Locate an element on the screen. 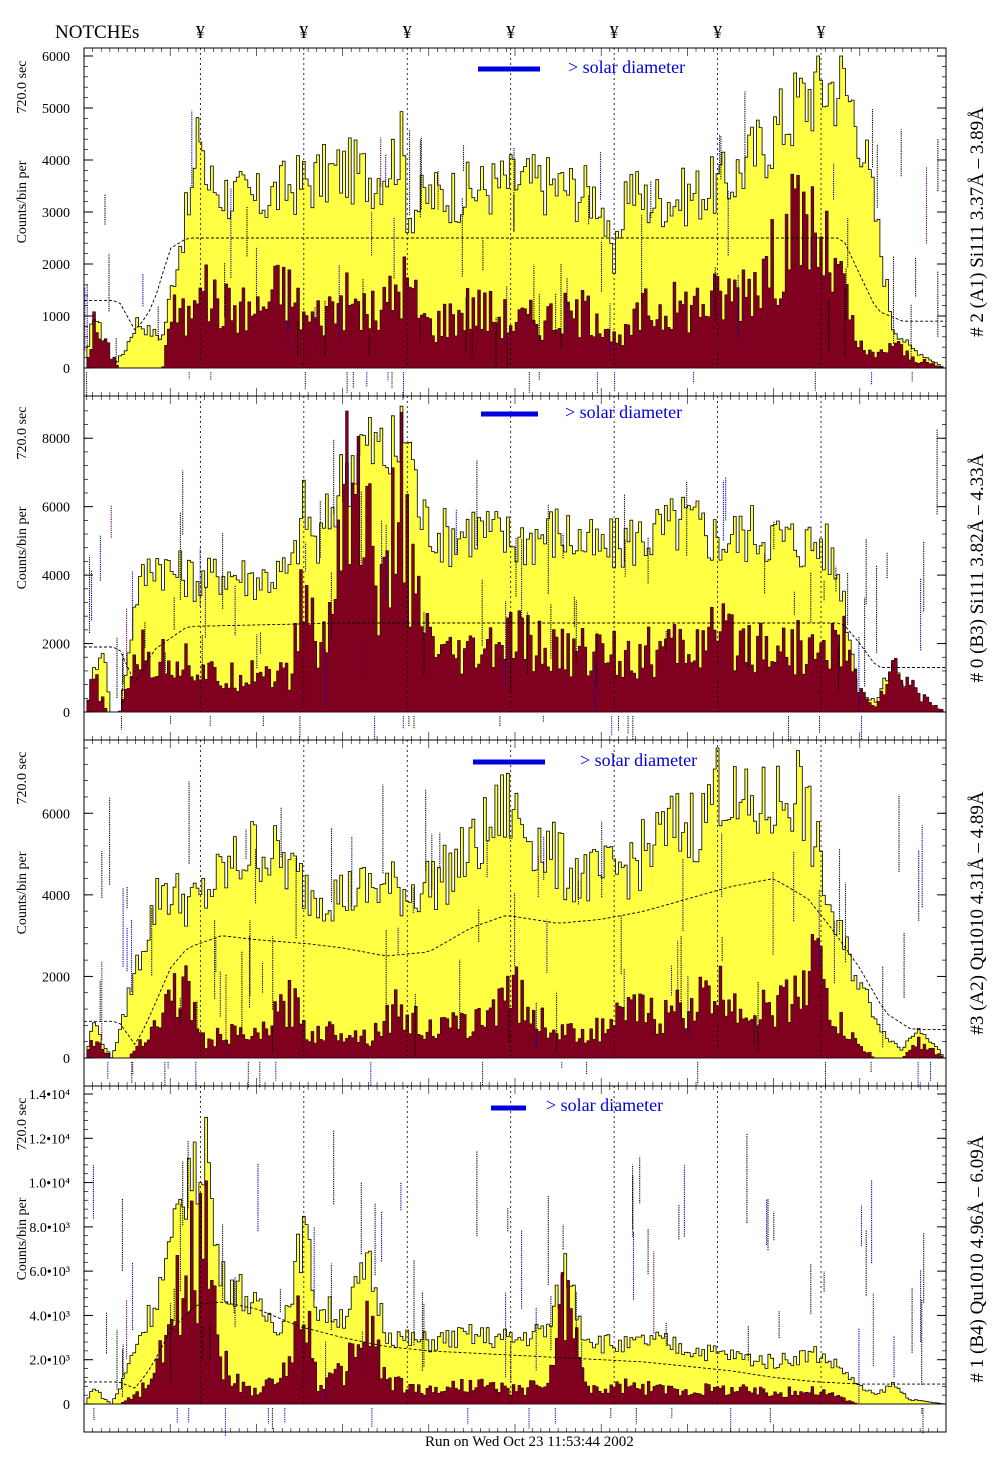 The width and height of the screenshot is (1004, 1481). panel-right-label: # 0 (B3) Si111 3.82Å – 4.33Å is located at coordinates (977, 567).